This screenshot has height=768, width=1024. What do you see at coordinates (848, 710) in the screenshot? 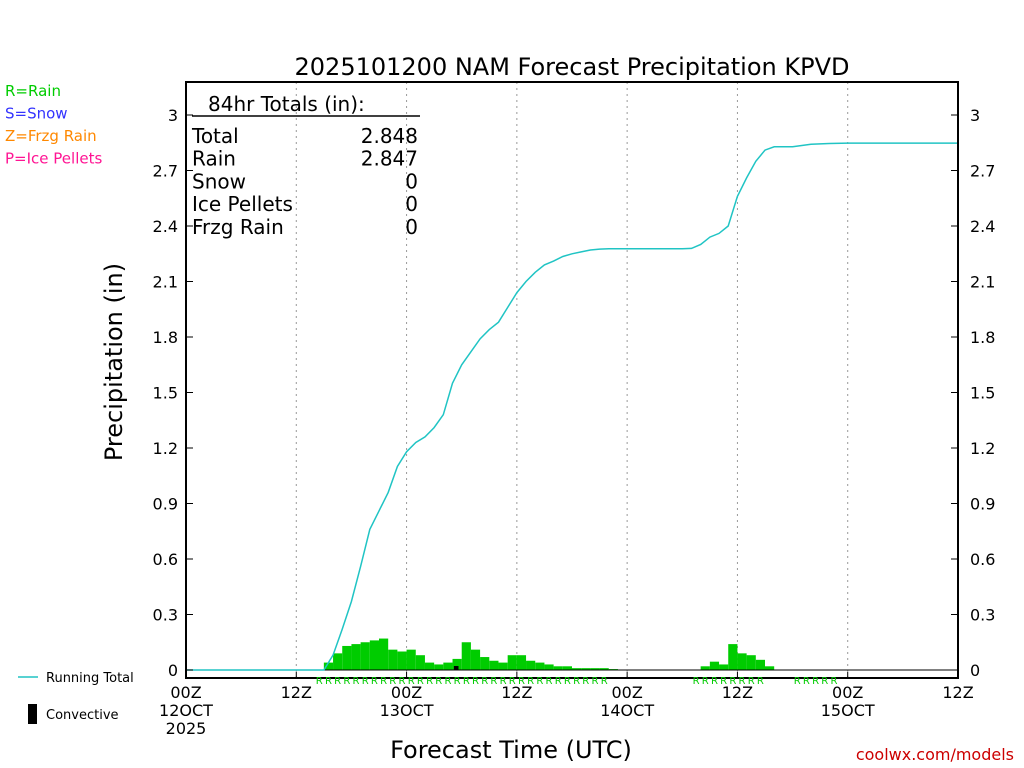
I see `x-tick-label: 15OCT` at bounding box center [848, 710].